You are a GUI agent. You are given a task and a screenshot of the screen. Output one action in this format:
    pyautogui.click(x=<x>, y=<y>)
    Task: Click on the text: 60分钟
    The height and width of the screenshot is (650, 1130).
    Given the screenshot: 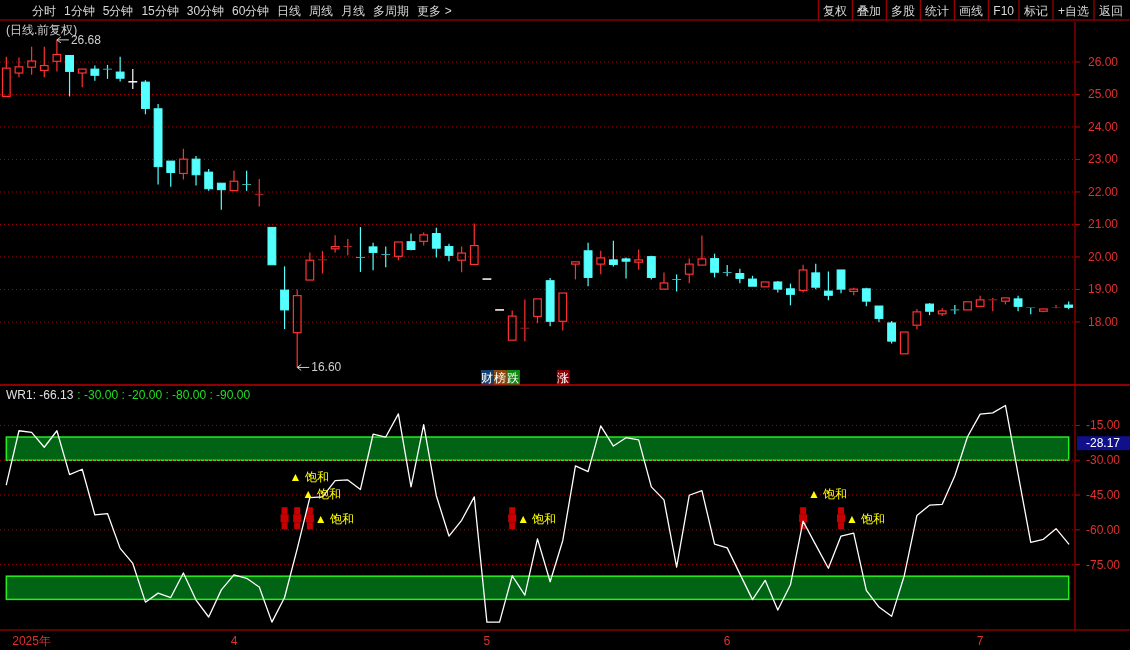 What is the action you would take?
    pyautogui.click(x=251, y=11)
    